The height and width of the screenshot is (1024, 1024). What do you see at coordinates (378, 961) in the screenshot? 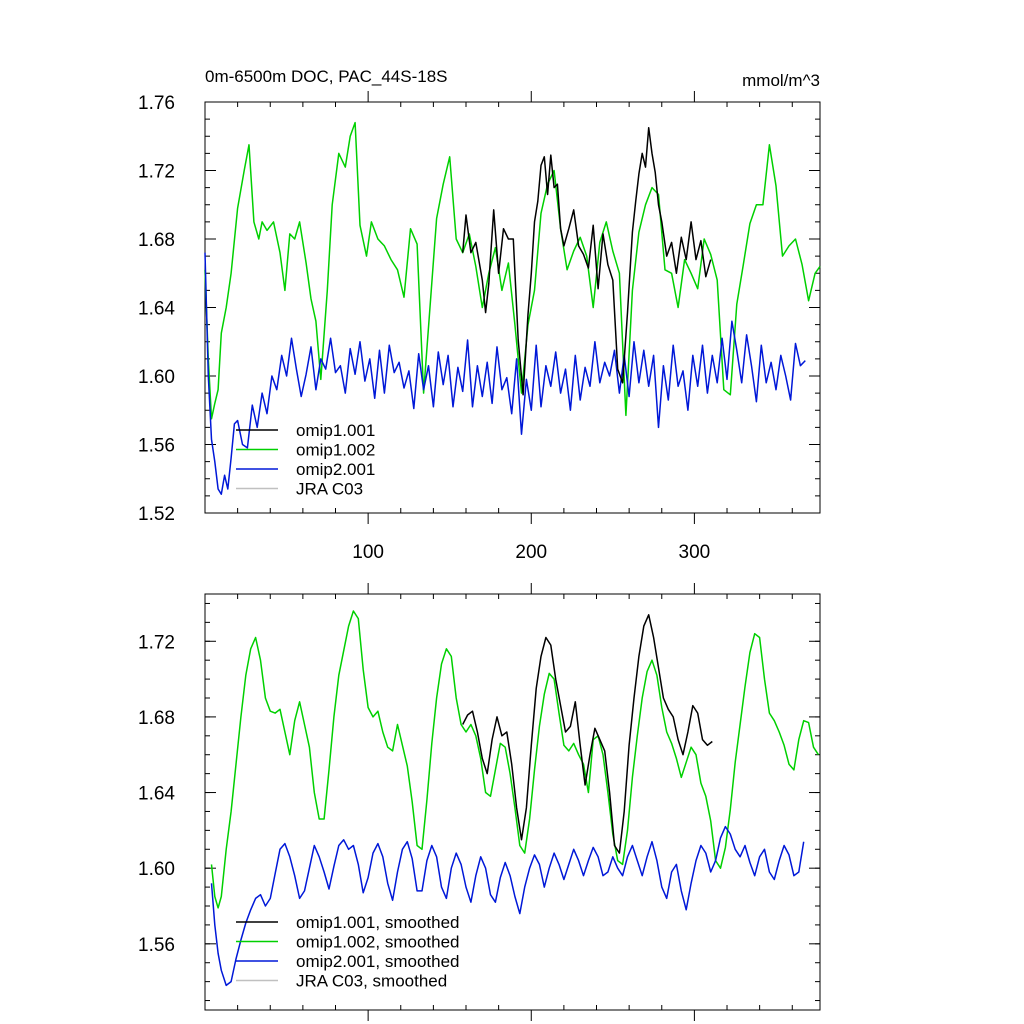
I see `legend-label: omip2.001, smoothed` at bounding box center [378, 961].